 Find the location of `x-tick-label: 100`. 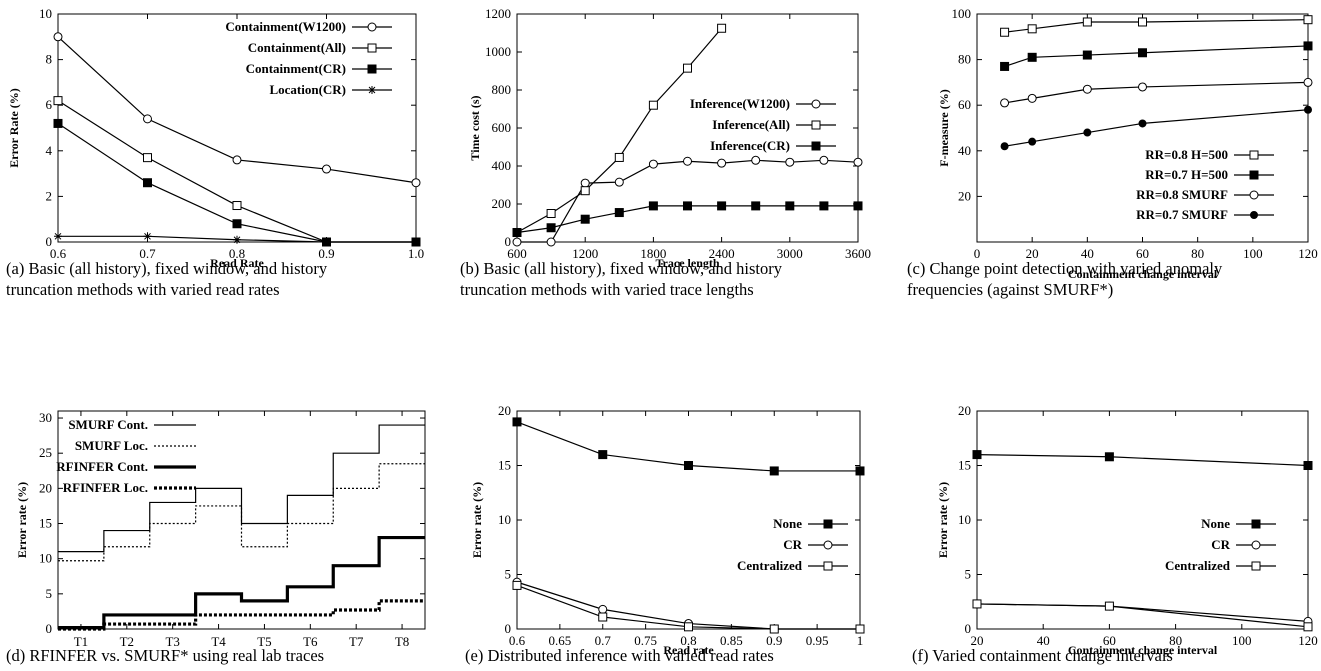

x-tick-label: 100 is located at coordinates (1253, 253).